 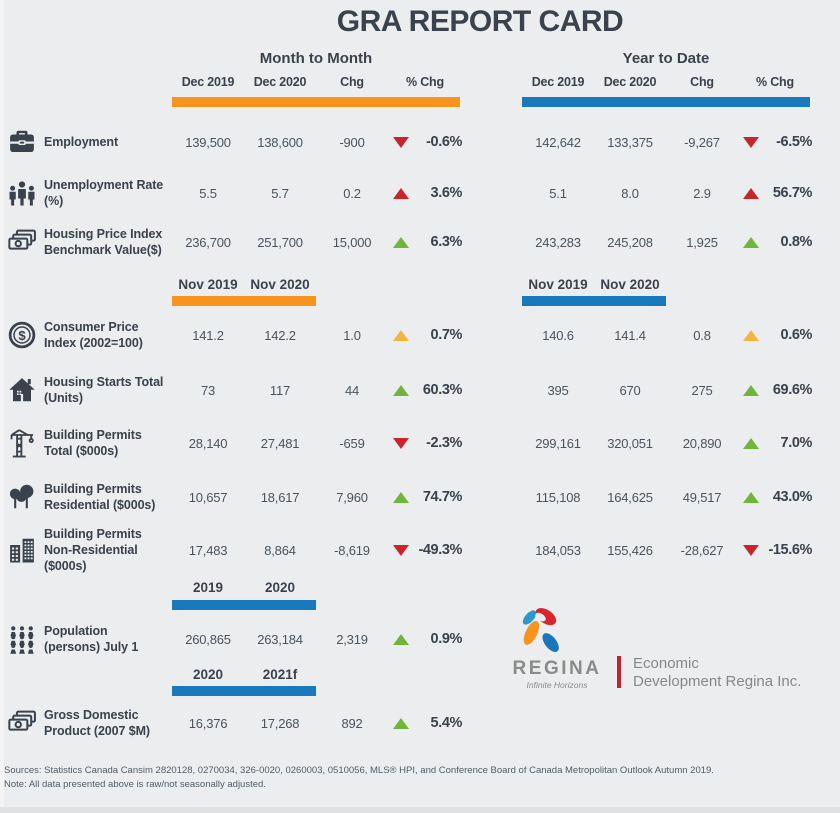 What do you see at coordinates (775, 82) in the screenshot?
I see `column-header: % Chg` at bounding box center [775, 82].